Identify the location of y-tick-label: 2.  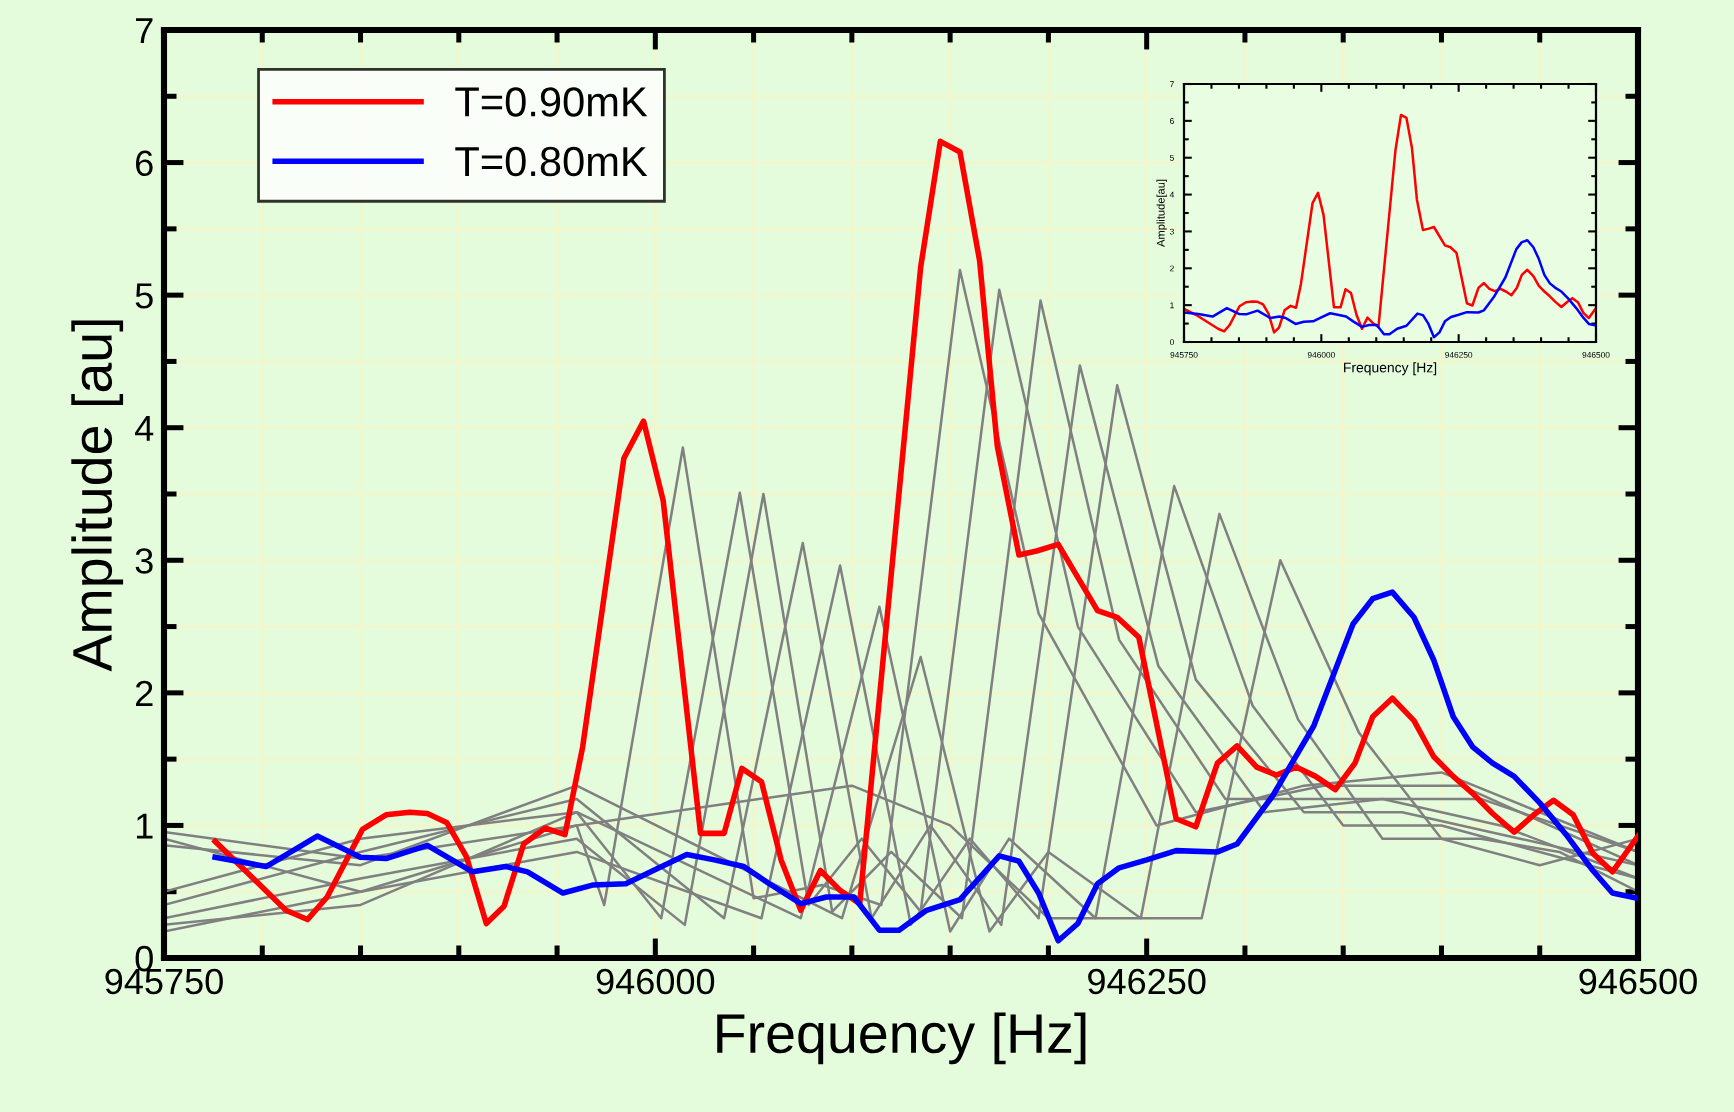
(144, 693).